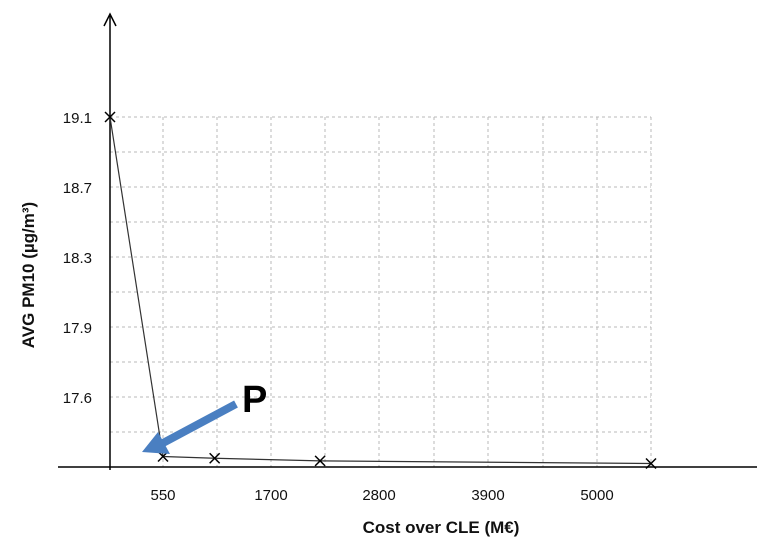 Image resolution: width=757 pixels, height=537 pixels. What do you see at coordinates (28, 275) in the screenshot?
I see `y-axis-title: AVG PM10 (µg/m³)` at bounding box center [28, 275].